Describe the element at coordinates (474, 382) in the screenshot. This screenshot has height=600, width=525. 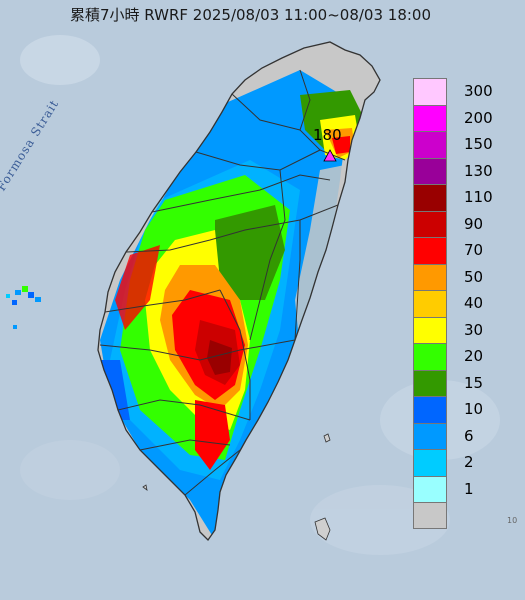
I see `legend-label: 15` at that location.